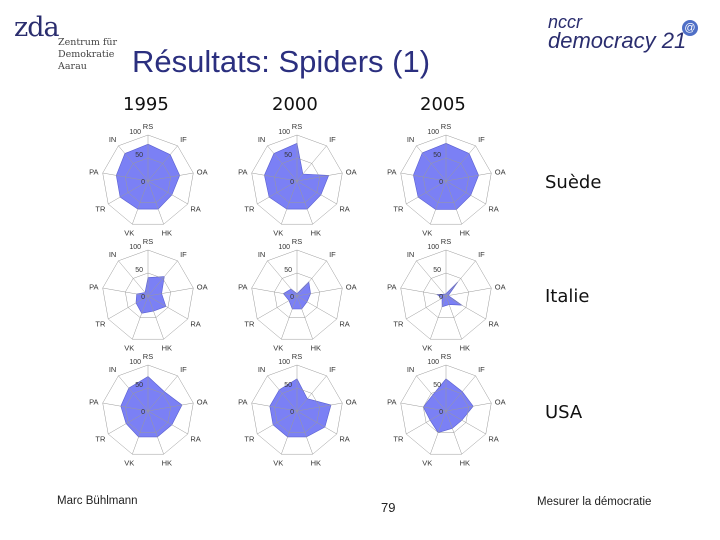 The width and height of the screenshot is (720, 540). I want to click on axis-label: TR, so click(398, 439).